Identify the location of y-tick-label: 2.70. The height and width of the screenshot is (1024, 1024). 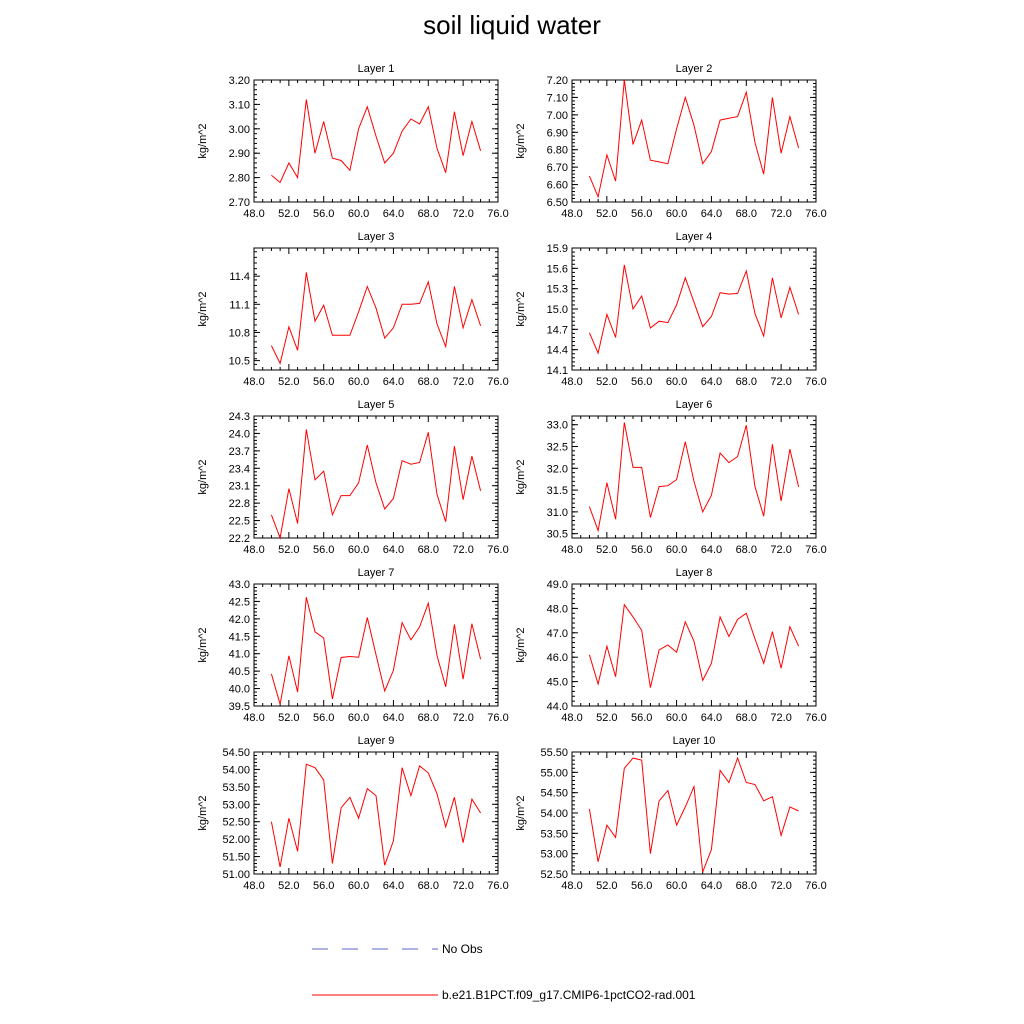
(239, 203).